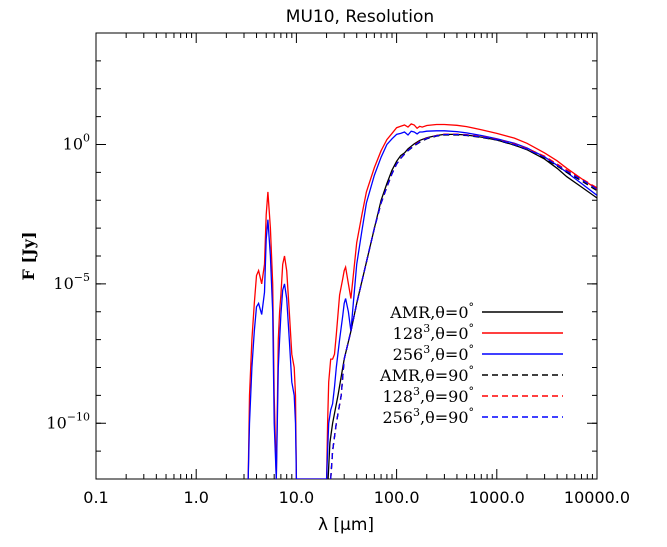 This screenshot has height=547, width=667. What do you see at coordinates (428, 416) in the screenshot?
I see `legend-label: 2563,θ=90°` at bounding box center [428, 416].